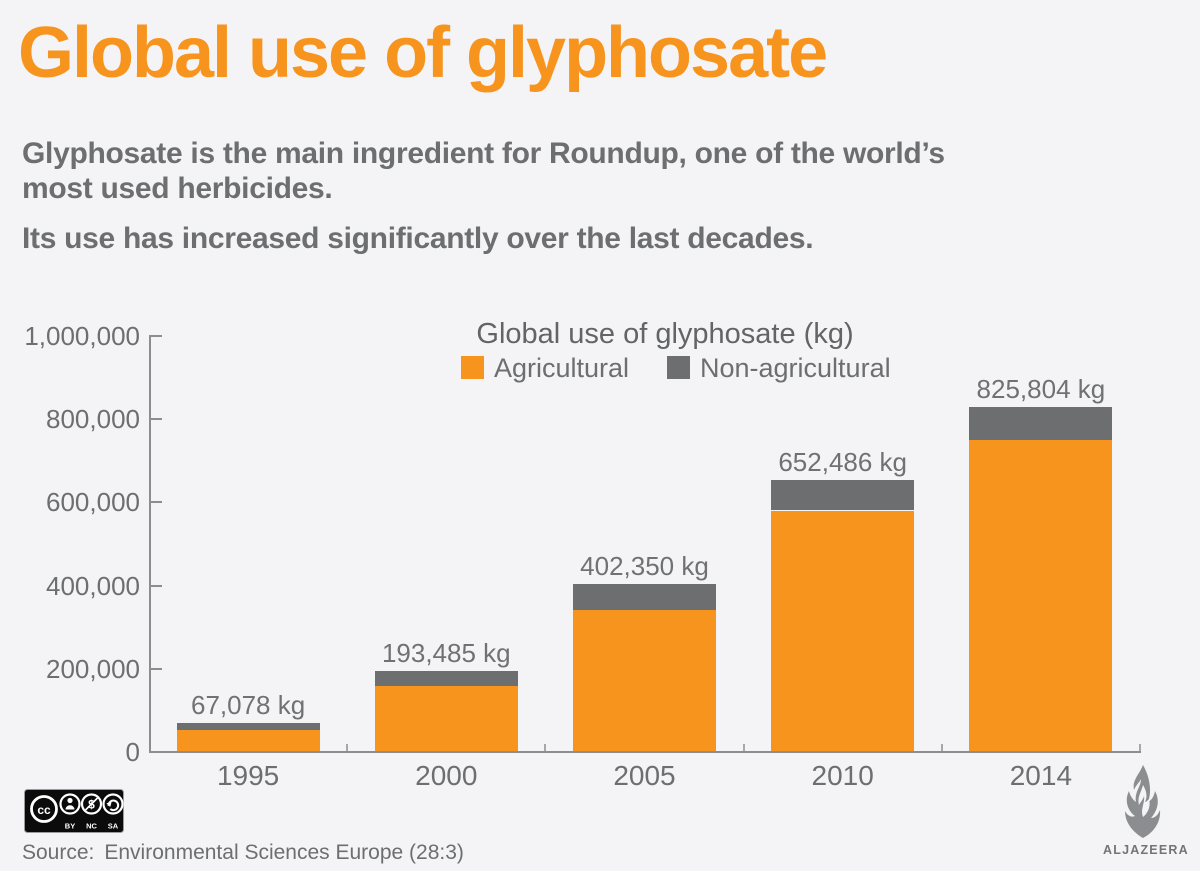  What do you see at coordinates (91, 804) in the screenshot?
I see `nc-no-dollar-icon: $` at bounding box center [91, 804].